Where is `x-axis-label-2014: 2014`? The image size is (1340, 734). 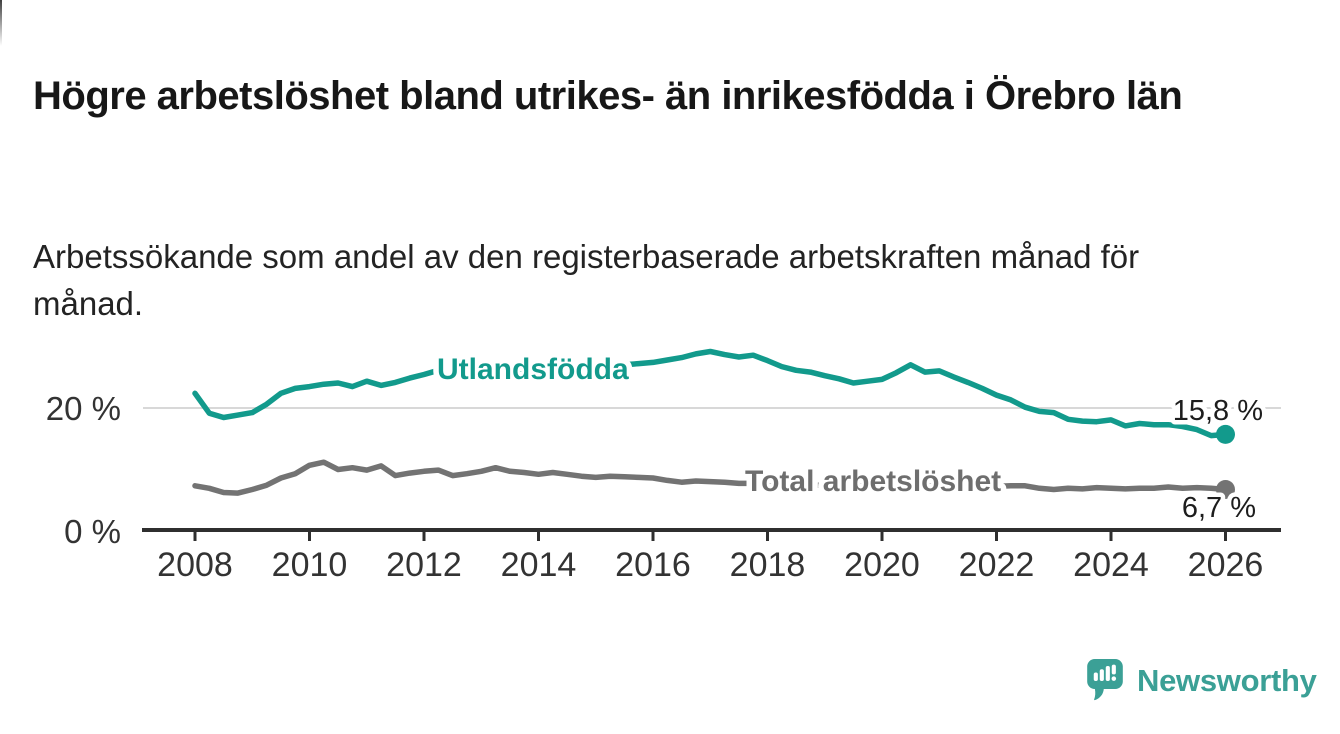 x-axis-label-2014: 2014 is located at coordinates (539, 565).